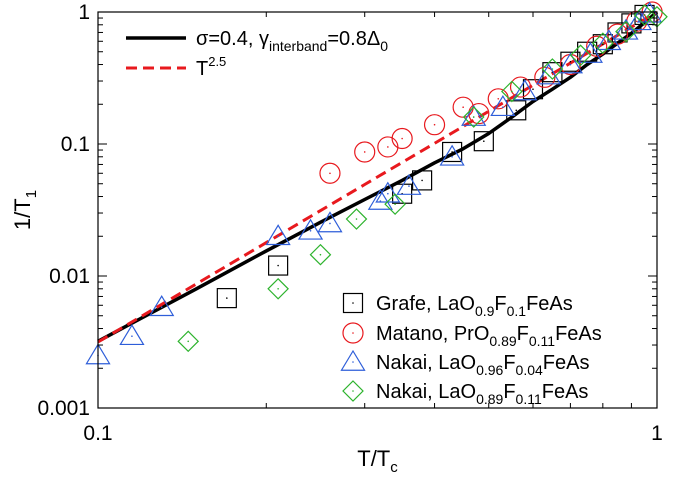 Image resolution: width=690 pixels, height=480 pixels. I want to click on legend-marker-label-3: Nakai, LaO0.89F0.11FeAs, so click(482, 394).